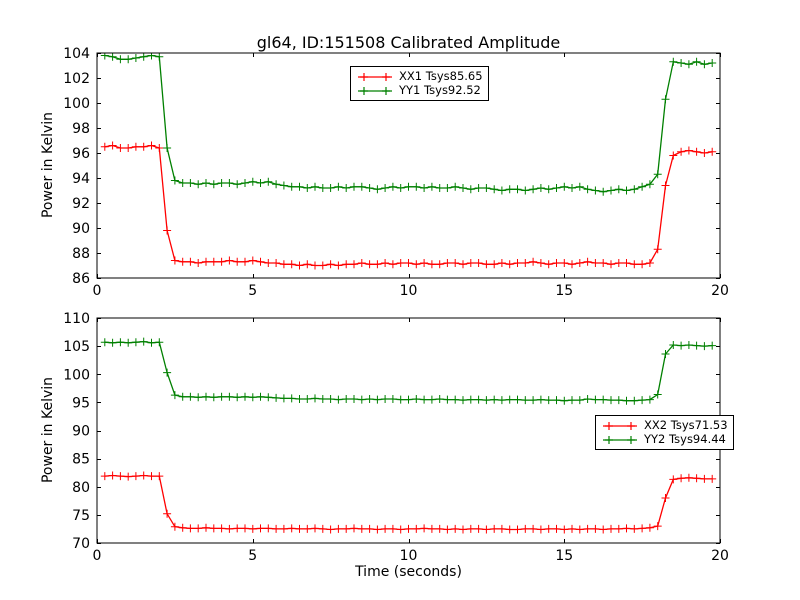 Image resolution: width=800 pixels, height=600 pixels. Describe the element at coordinates (81, 516) in the screenshot. I see `y-tick-label: 75` at that location.